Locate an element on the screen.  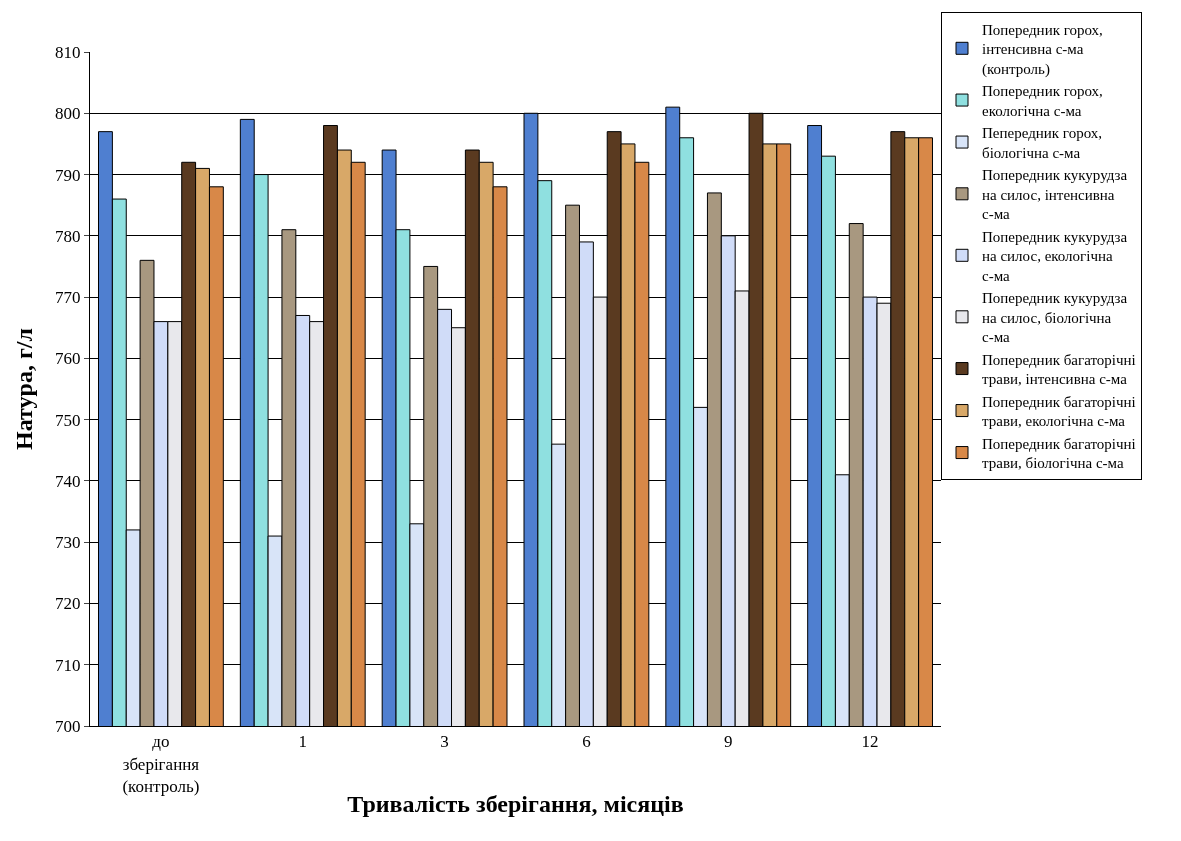
y-tick-label: 770 is located at coordinates (68, 298).